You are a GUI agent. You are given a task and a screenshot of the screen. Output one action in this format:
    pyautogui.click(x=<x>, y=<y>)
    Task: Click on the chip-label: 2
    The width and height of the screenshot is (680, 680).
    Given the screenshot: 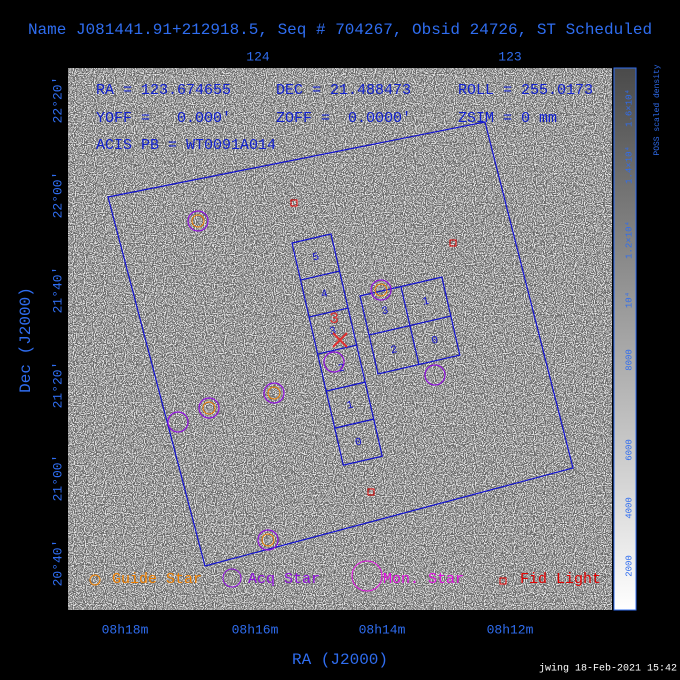 What is the action you would take?
    pyautogui.click(x=394, y=350)
    